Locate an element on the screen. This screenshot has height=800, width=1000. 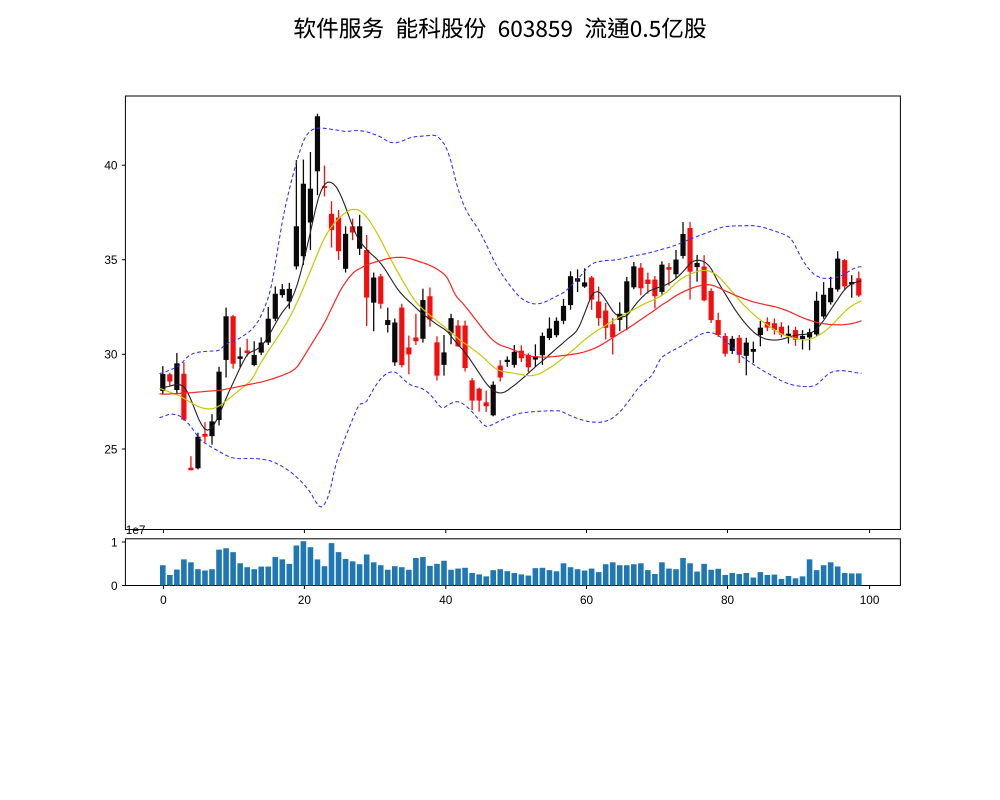
svg-text: 60 is located at coordinates (587, 600).